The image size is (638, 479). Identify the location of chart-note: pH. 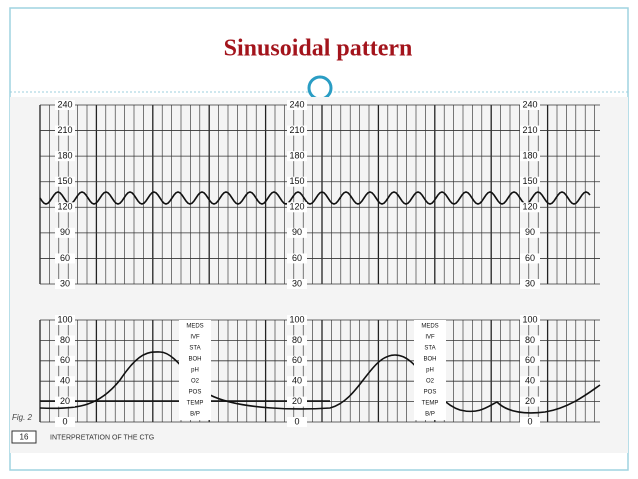
(430, 371).